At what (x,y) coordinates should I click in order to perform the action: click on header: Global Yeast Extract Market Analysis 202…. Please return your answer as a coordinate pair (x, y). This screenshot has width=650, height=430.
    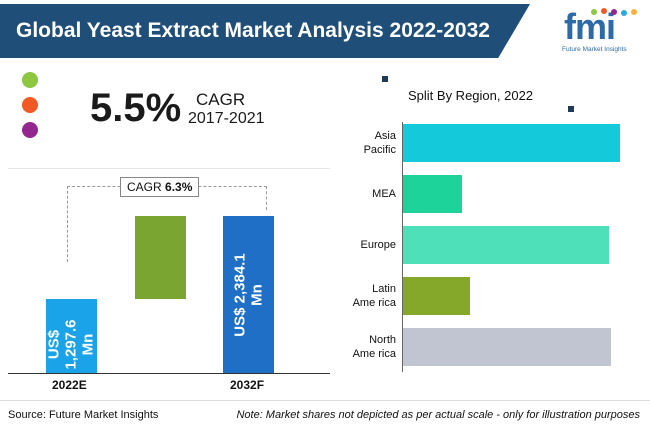
    Looking at the image, I should click on (325, 31).